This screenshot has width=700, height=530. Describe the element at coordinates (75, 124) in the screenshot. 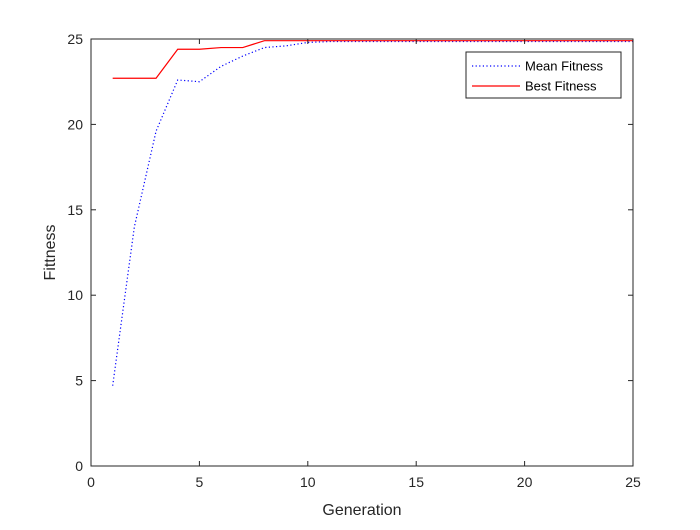

I see `y-tick-label: 20` at that location.